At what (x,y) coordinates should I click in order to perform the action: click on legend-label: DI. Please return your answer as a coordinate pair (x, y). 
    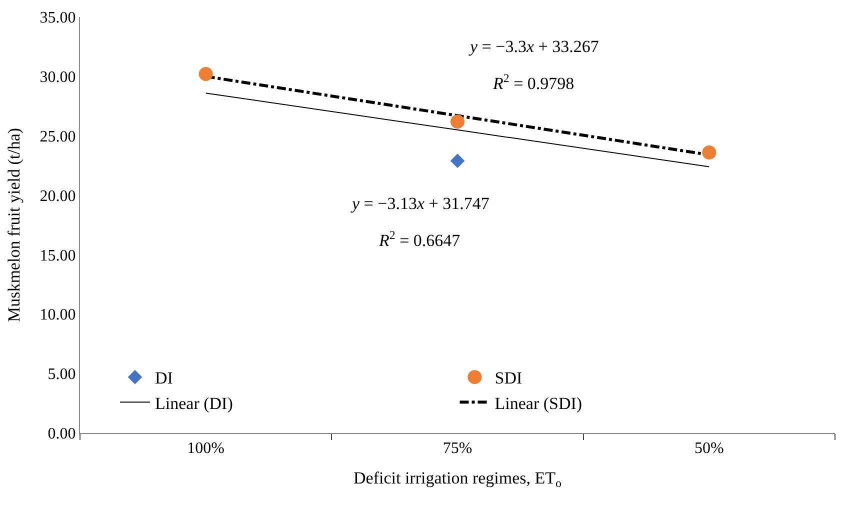
    Looking at the image, I should click on (164, 378).